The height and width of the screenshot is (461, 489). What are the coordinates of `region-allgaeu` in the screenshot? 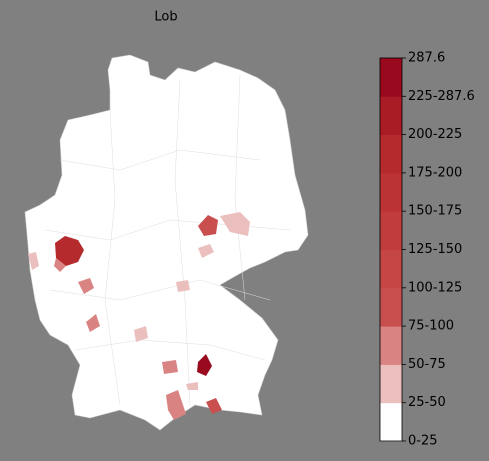 It's located at (176, 405).